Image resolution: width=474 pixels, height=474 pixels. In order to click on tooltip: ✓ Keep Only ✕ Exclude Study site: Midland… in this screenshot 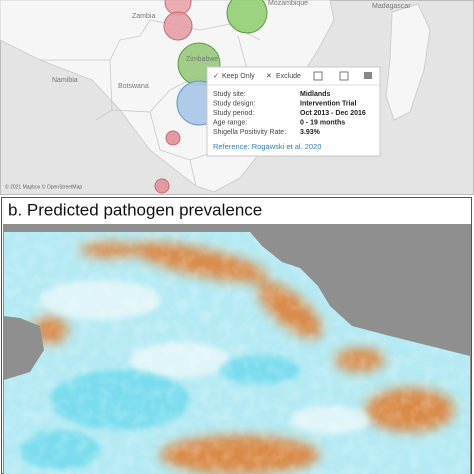, I will do `click(293, 111)`.